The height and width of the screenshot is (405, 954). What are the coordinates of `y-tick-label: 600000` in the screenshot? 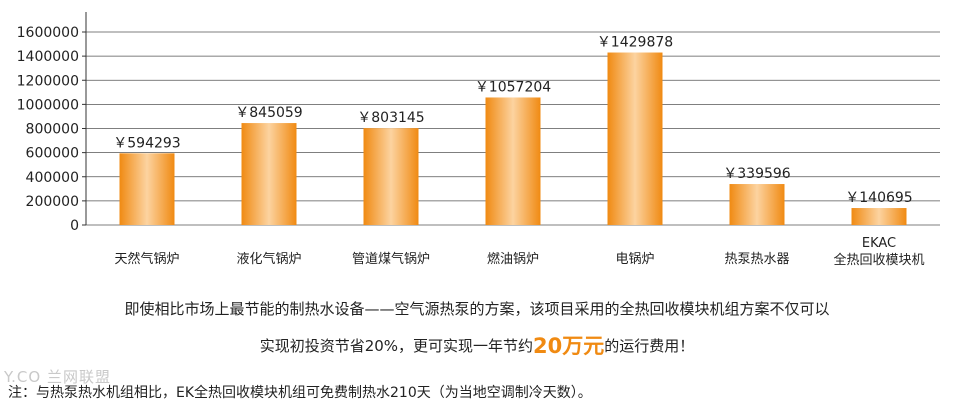 It's located at (52, 154).